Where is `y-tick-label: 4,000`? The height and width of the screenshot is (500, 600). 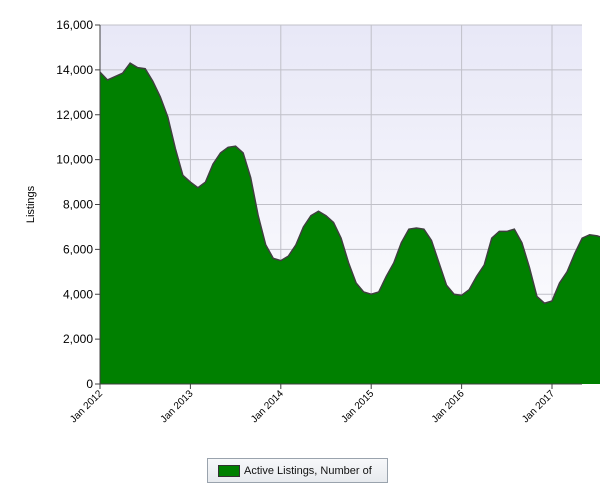
y-tick-label: 4,000 is located at coordinates (78, 294).